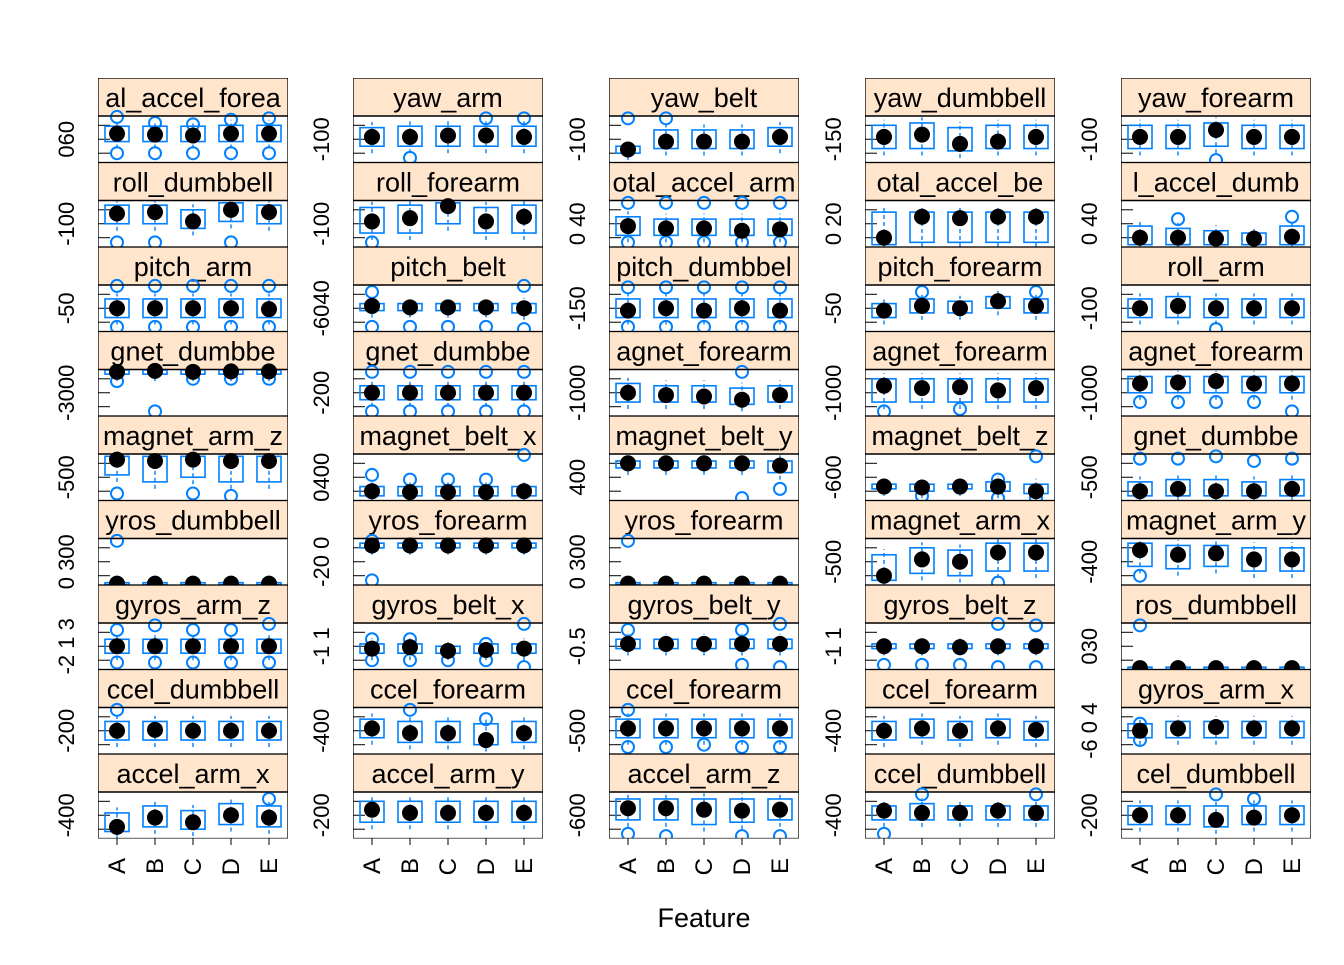 The height and width of the screenshot is (965, 1344). Describe the element at coordinates (1089, 139) in the screenshot. I see `y-tick-label: -100` at that location.